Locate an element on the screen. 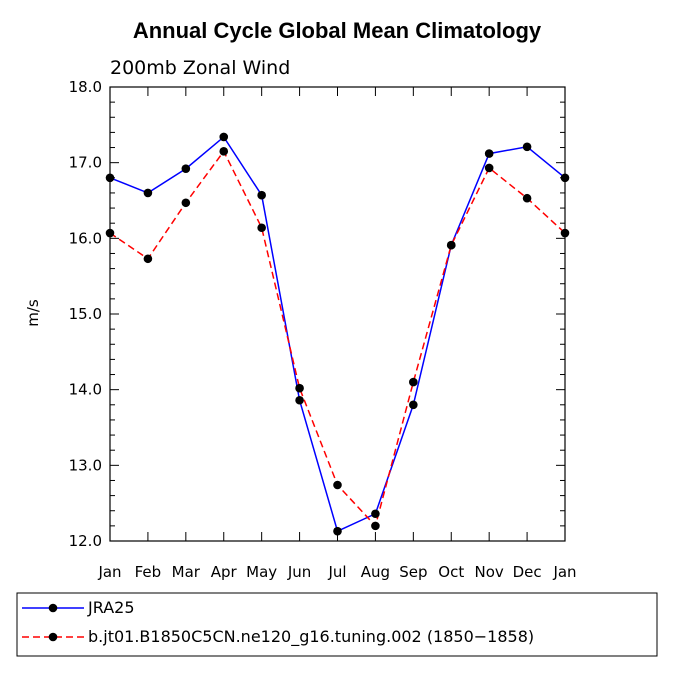 Image resolution: width=675 pixels, height=675 pixels. x-tick-label: Sep is located at coordinates (413, 572).